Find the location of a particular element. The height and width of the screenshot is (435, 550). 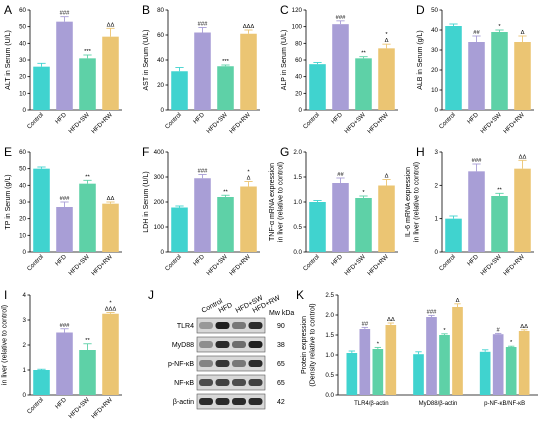

y-tick-label: 300 is located at coordinates (159, 177).